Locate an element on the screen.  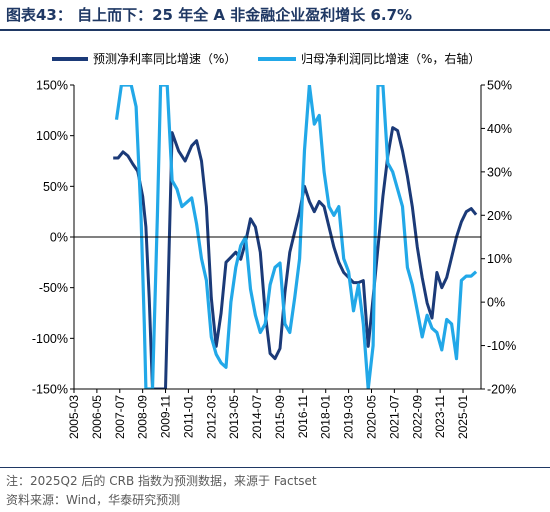
y-right-tick-label: 10% is located at coordinates (499, 259).